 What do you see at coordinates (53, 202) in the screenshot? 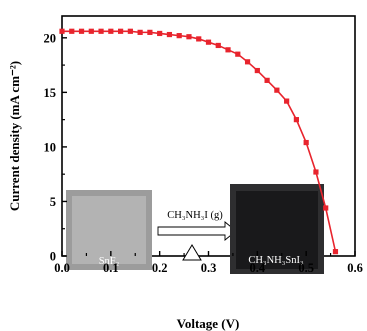
I see `y-tick-label: 5` at bounding box center [53, 202].